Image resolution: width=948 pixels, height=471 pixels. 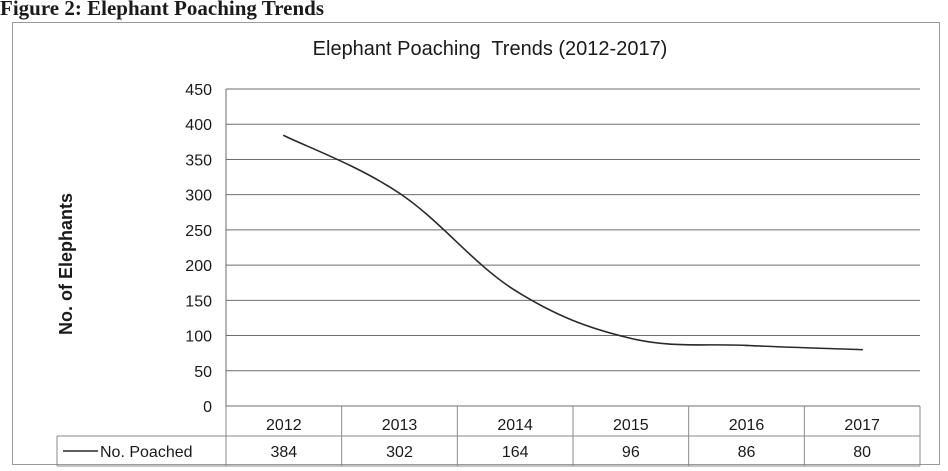 I want to click on y-tick-label: 50, so click(x=203, y=372).